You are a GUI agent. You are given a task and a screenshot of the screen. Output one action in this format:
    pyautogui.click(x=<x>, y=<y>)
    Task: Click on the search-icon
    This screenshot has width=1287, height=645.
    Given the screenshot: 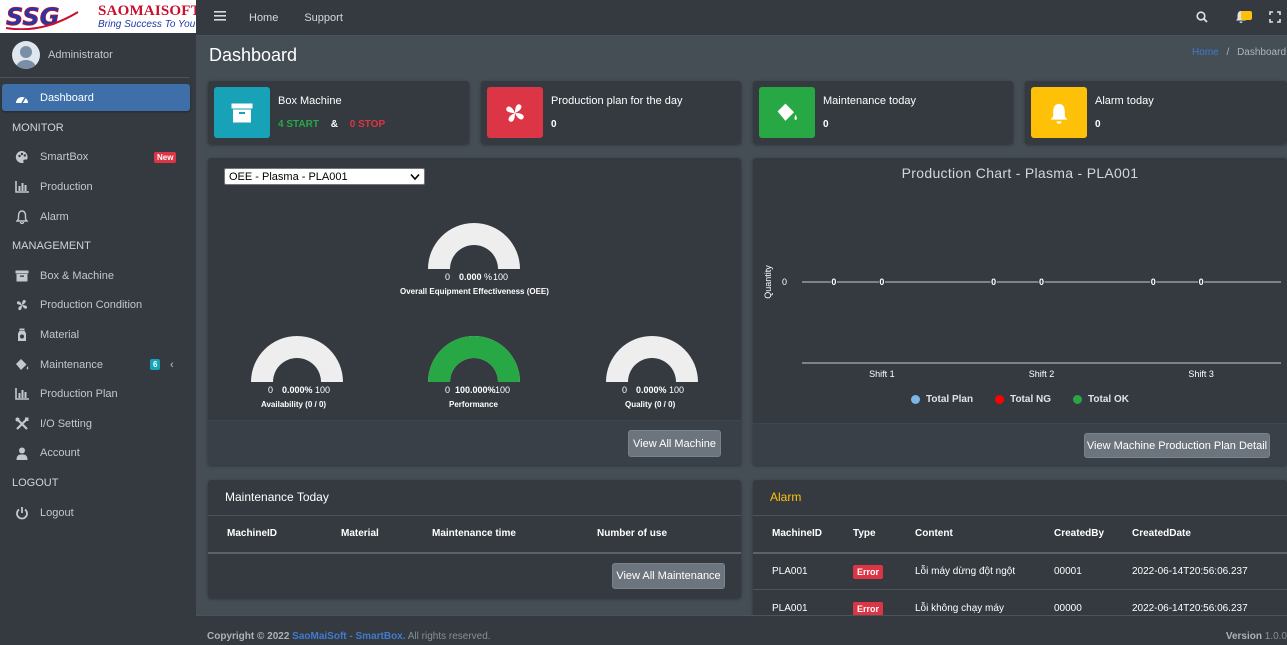 What is the action you would take?
    pyautogui.click(x=1202, y=18)
    